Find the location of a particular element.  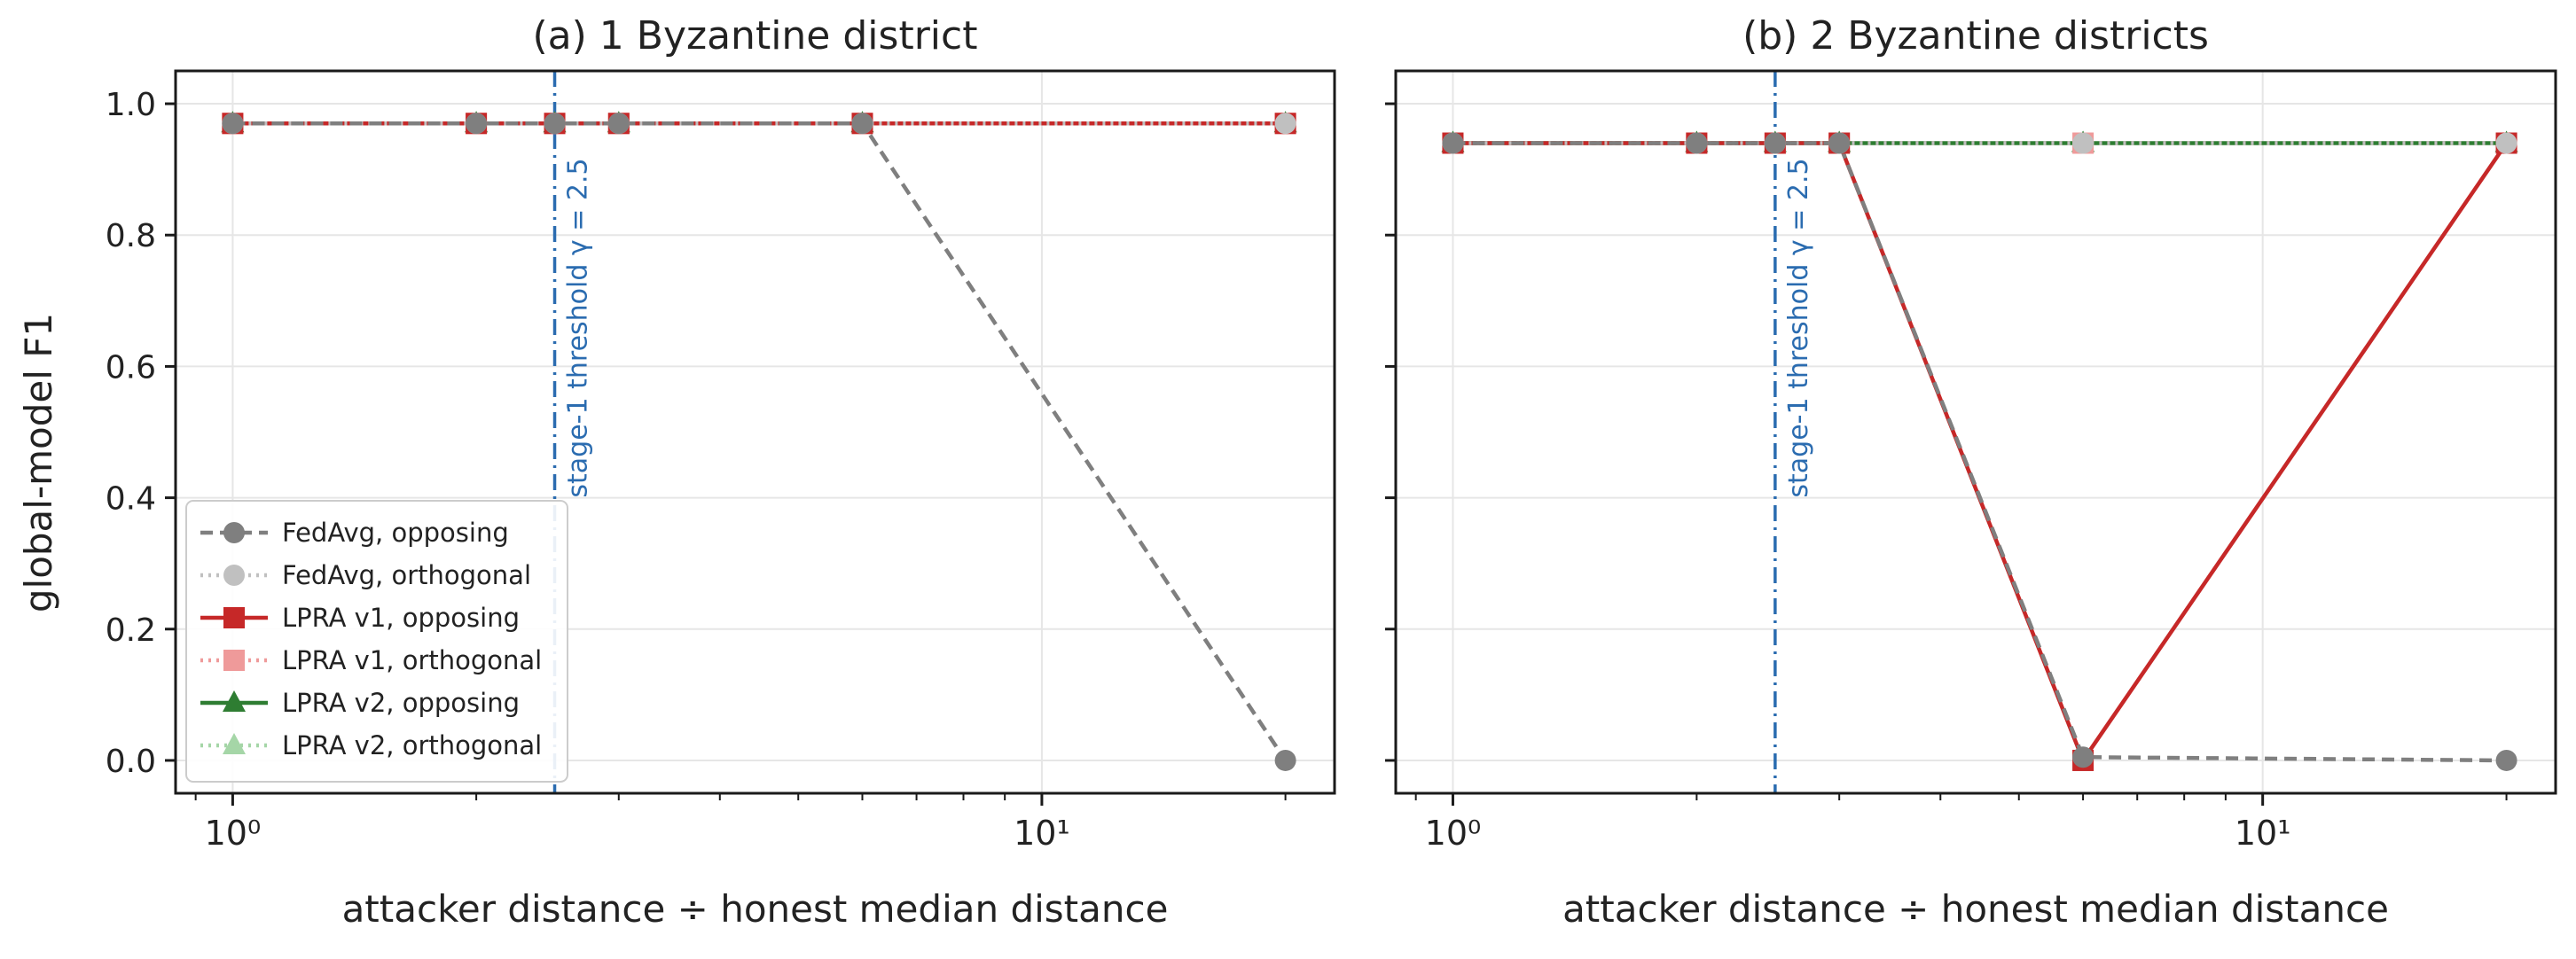

y-axis-label: global-model F1 is located at coordinates (38, 462).